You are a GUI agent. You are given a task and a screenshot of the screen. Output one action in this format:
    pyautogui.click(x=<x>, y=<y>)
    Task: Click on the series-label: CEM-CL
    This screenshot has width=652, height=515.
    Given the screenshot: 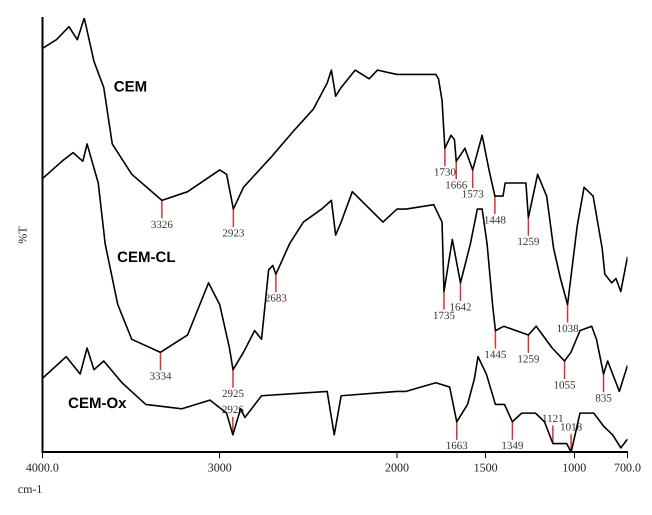 What is the action you would take?
    pyautogui.click(x=146, y=257)
    